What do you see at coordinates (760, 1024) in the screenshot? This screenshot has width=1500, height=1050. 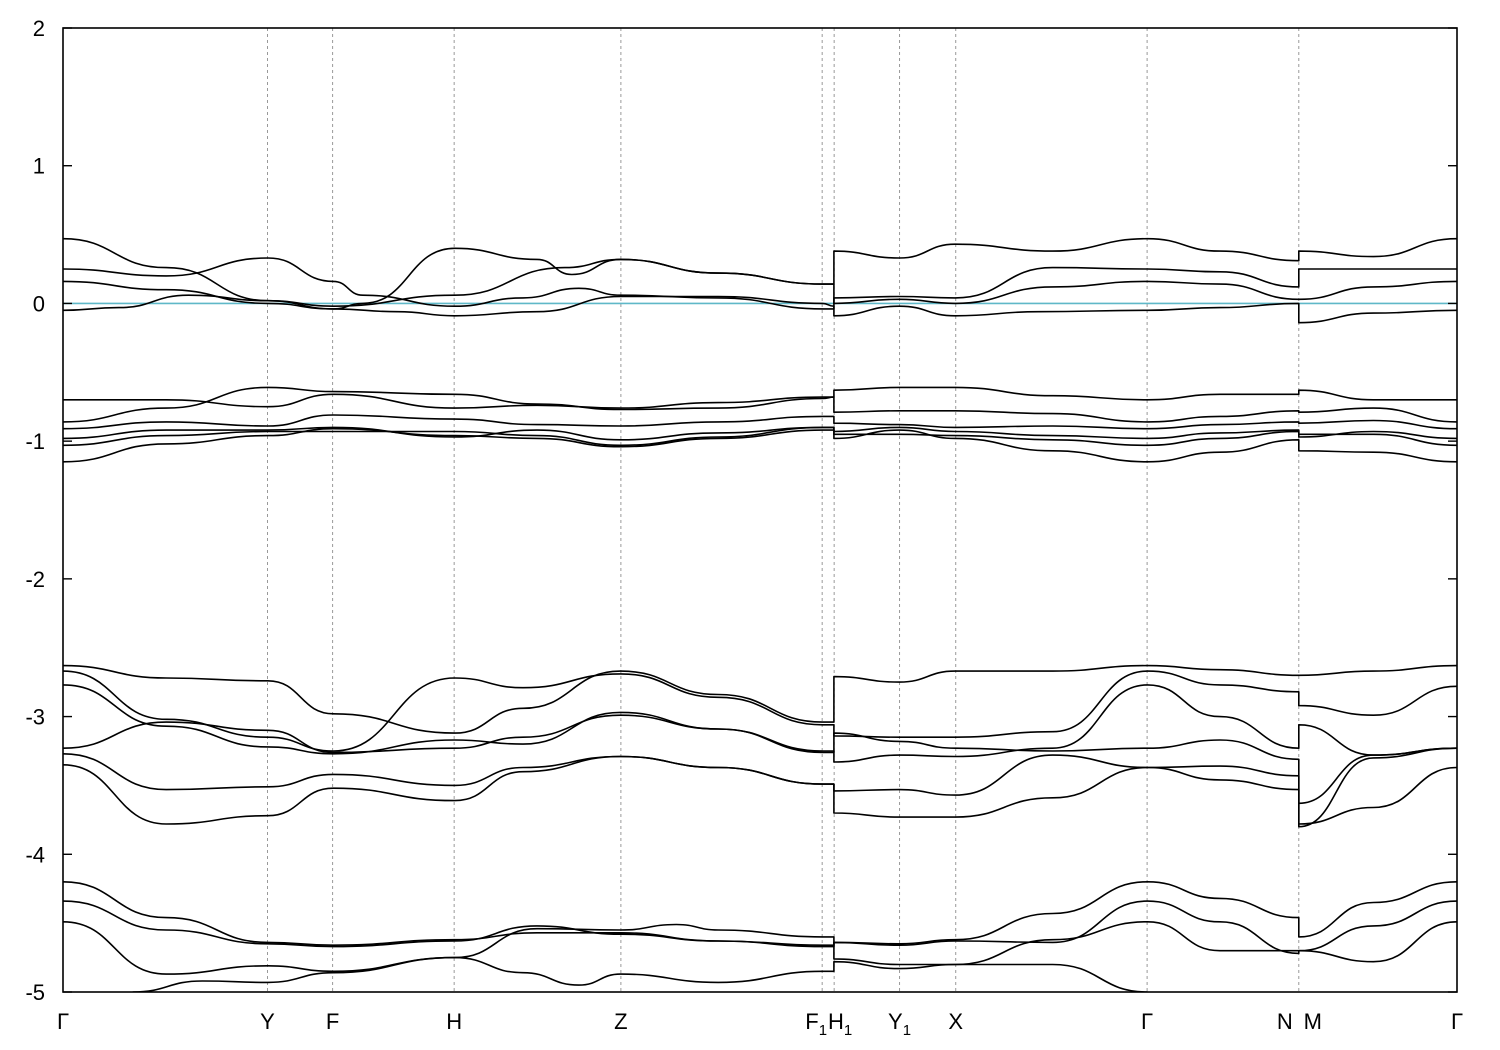 I see `x-axis-kpoint-labels: Γ Y F H Z F1 H1 Y1 X Γ N M Γ` at bounding box center [760, 1024].